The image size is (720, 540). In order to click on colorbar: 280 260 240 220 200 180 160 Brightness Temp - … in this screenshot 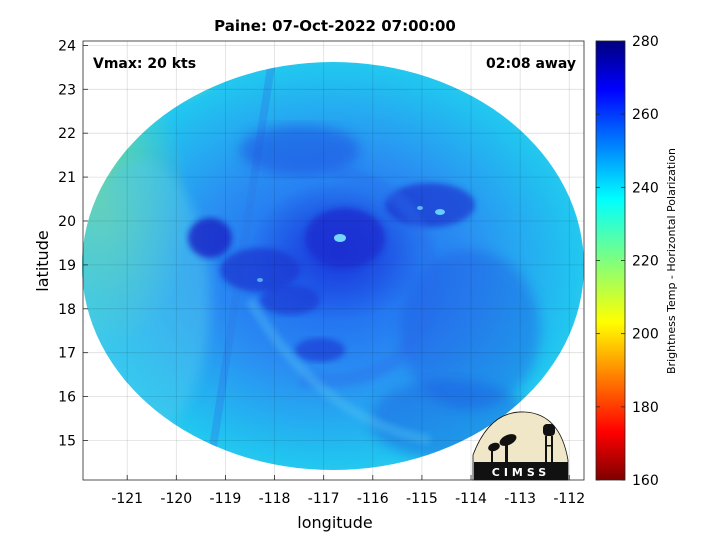, I will do `click(636, 261)`.